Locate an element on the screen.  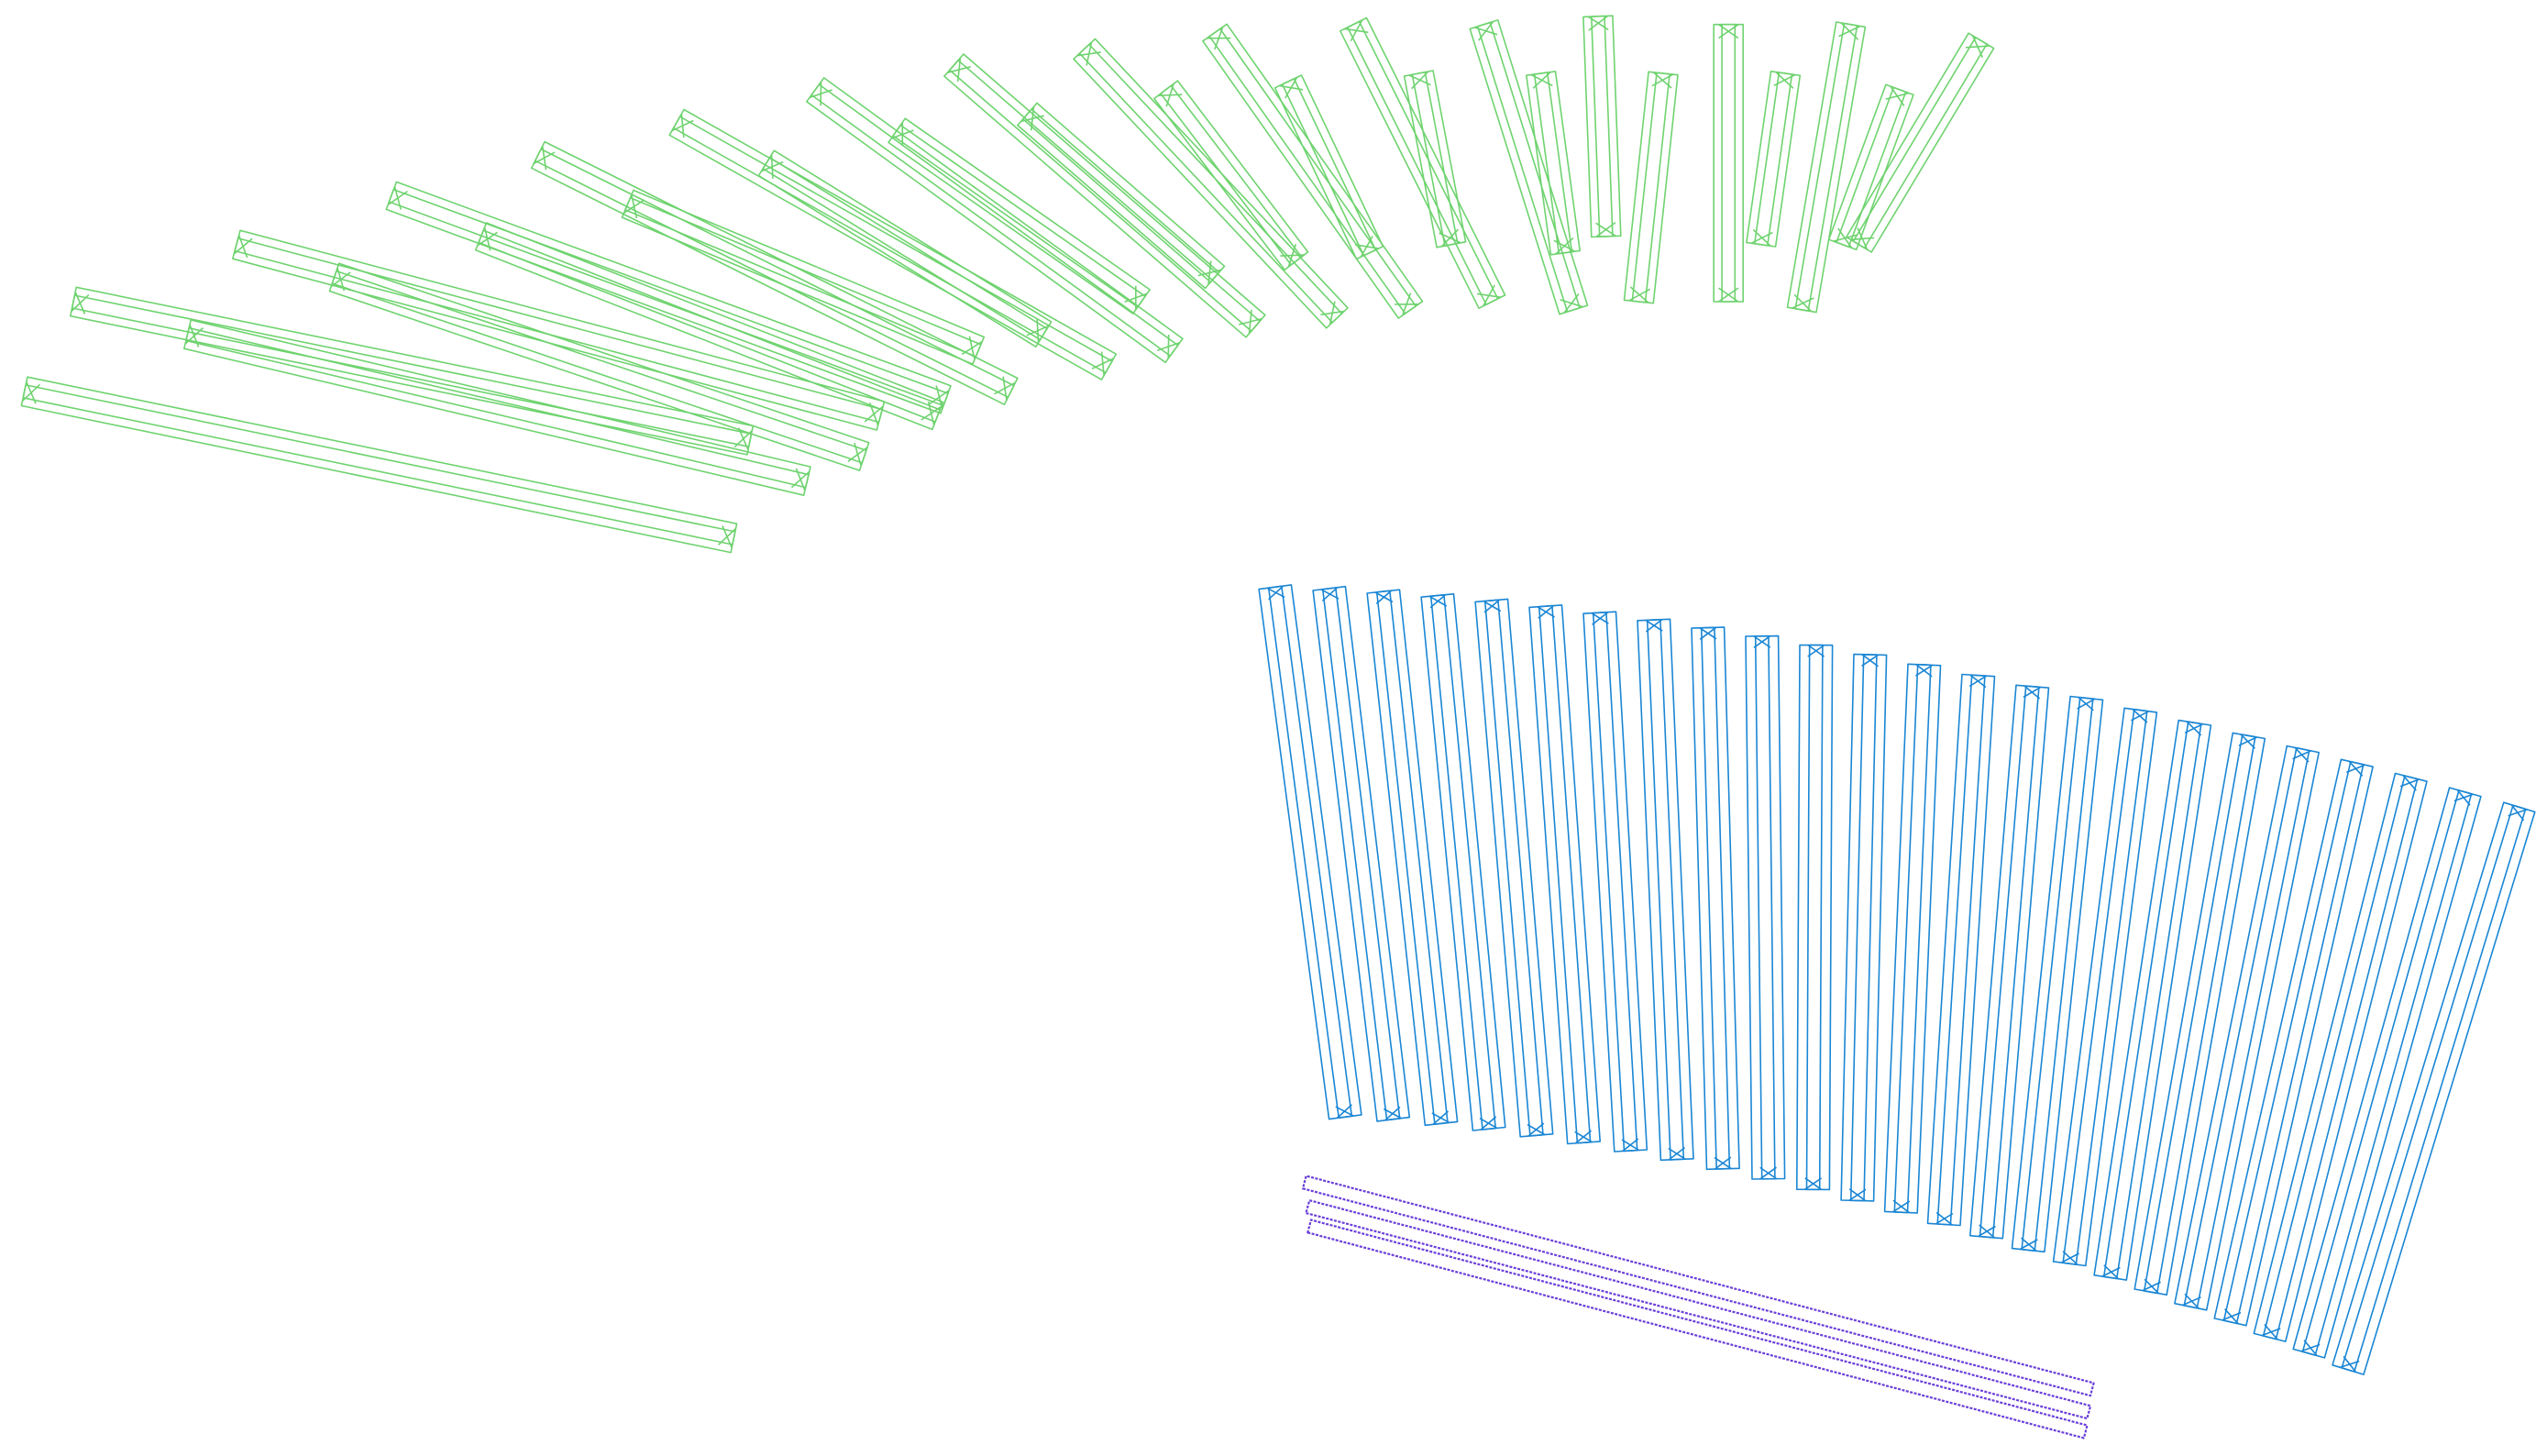
green-bar-27-inner-outline is located at coordinates (1773, 159).